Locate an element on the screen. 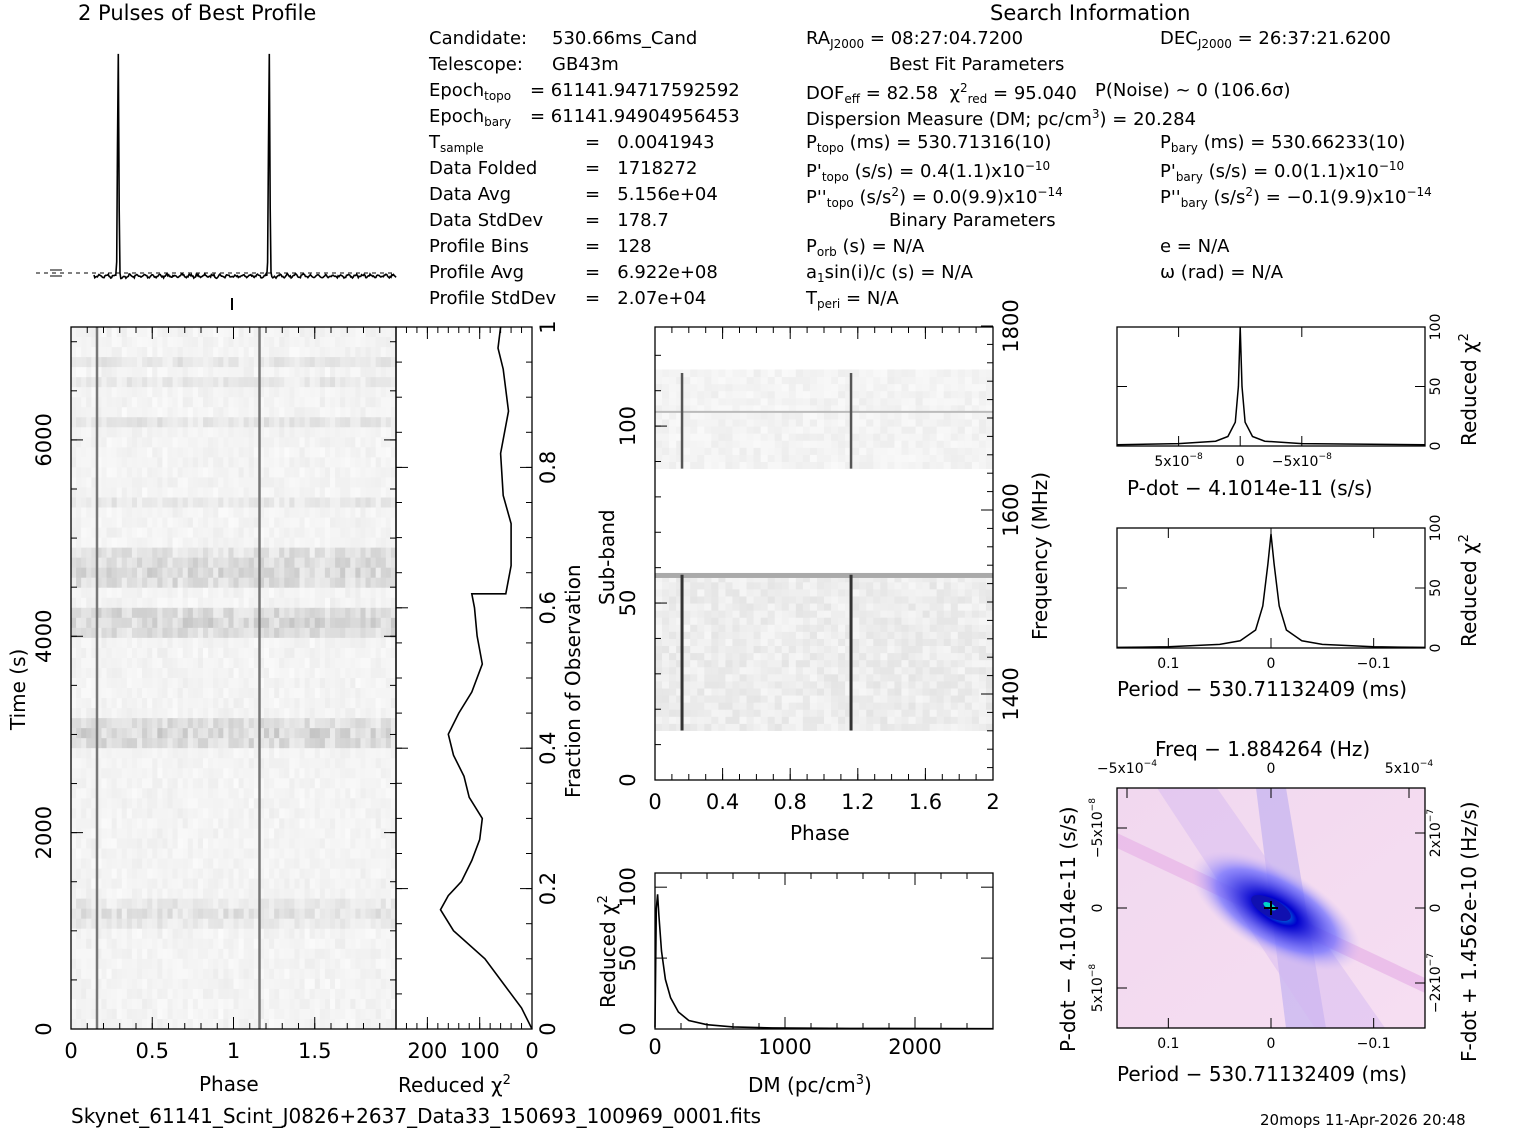  info-left-value: = 5.156e+04 is located at coordinates (651, 194).